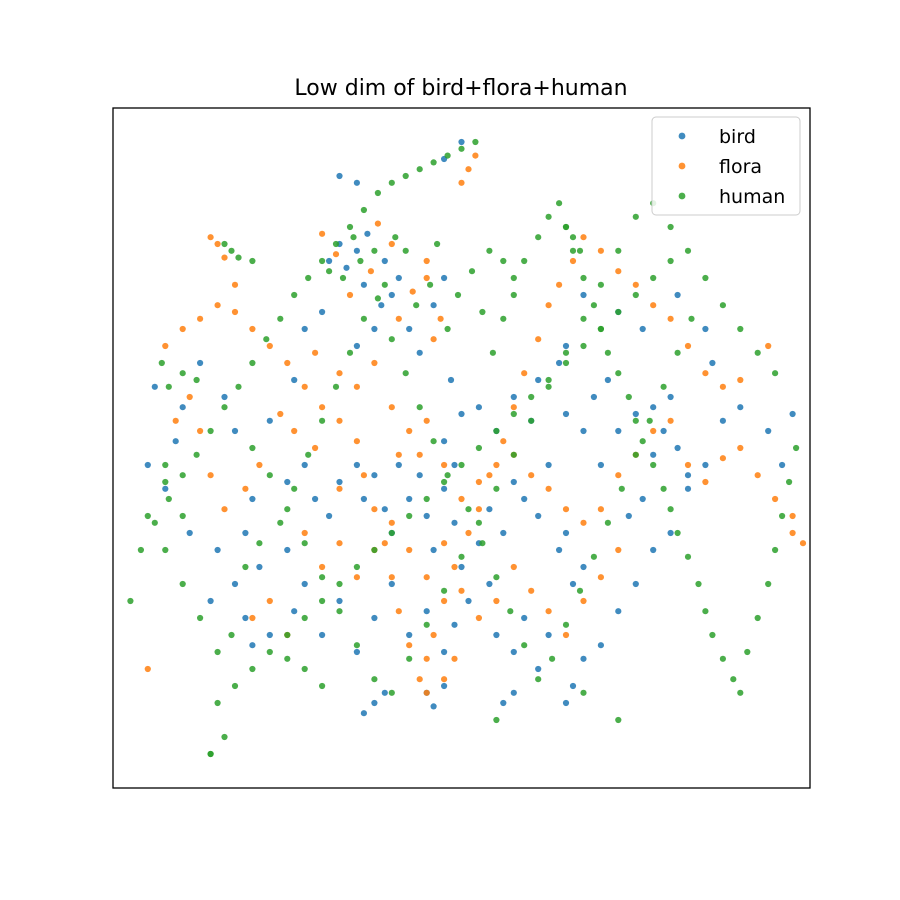  I want to click on legend: bird flora human, so click(726, 166).